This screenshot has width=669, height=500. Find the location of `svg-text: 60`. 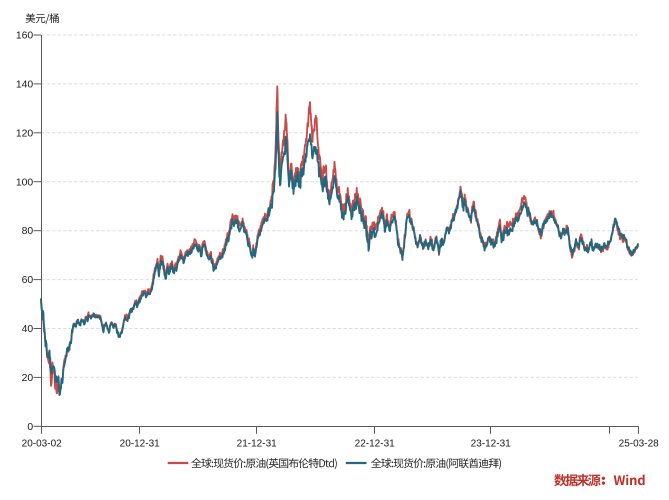

svg-text: 60 is located at coordinates (28, 280).